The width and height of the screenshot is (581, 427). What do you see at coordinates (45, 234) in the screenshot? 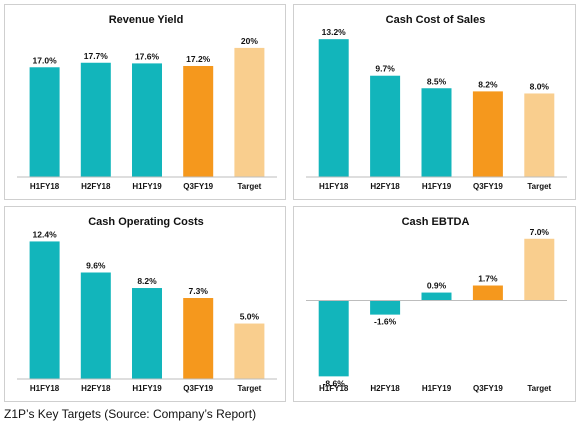
I see `data-label-h1fy18: 12.4%` at bounding box center [45, 234].